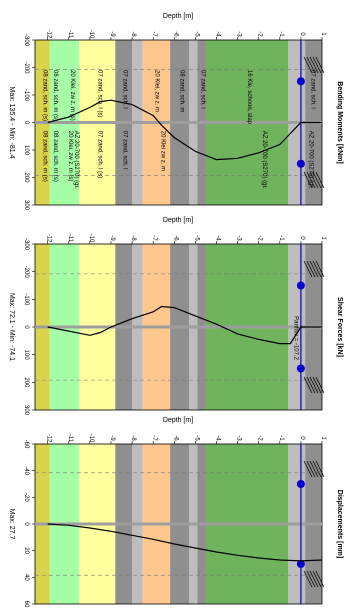 Image resolution: width=350 pixels, height=615 pixels. Describe the element at coordinates (156, 91) in the screenshot. I see `soil-layer-label: 20 Klei, zw z. m` at that location.